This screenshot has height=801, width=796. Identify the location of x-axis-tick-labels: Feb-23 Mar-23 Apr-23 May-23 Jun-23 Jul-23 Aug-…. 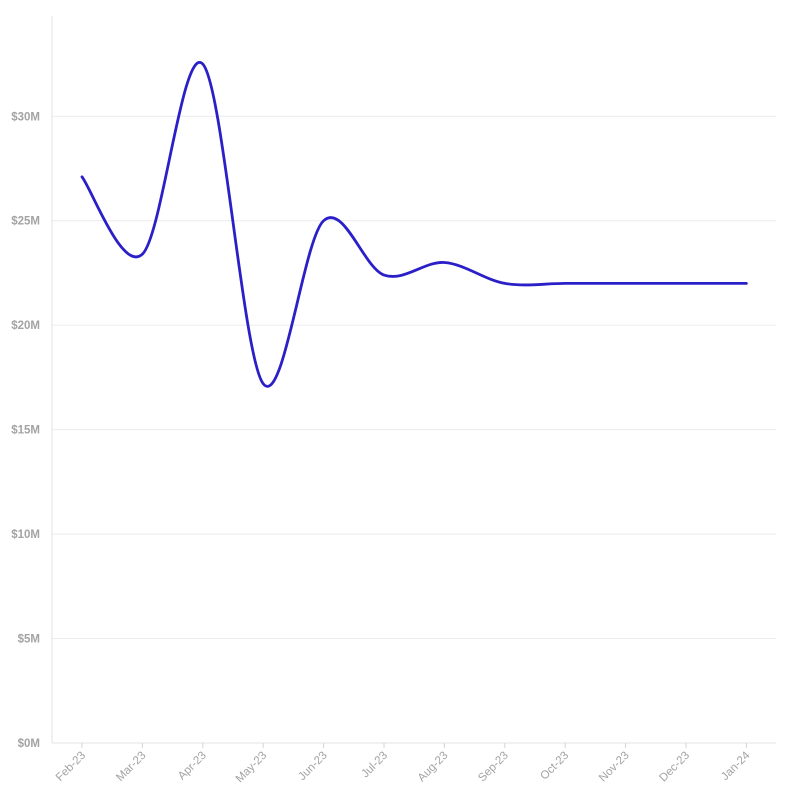
(403, 767).